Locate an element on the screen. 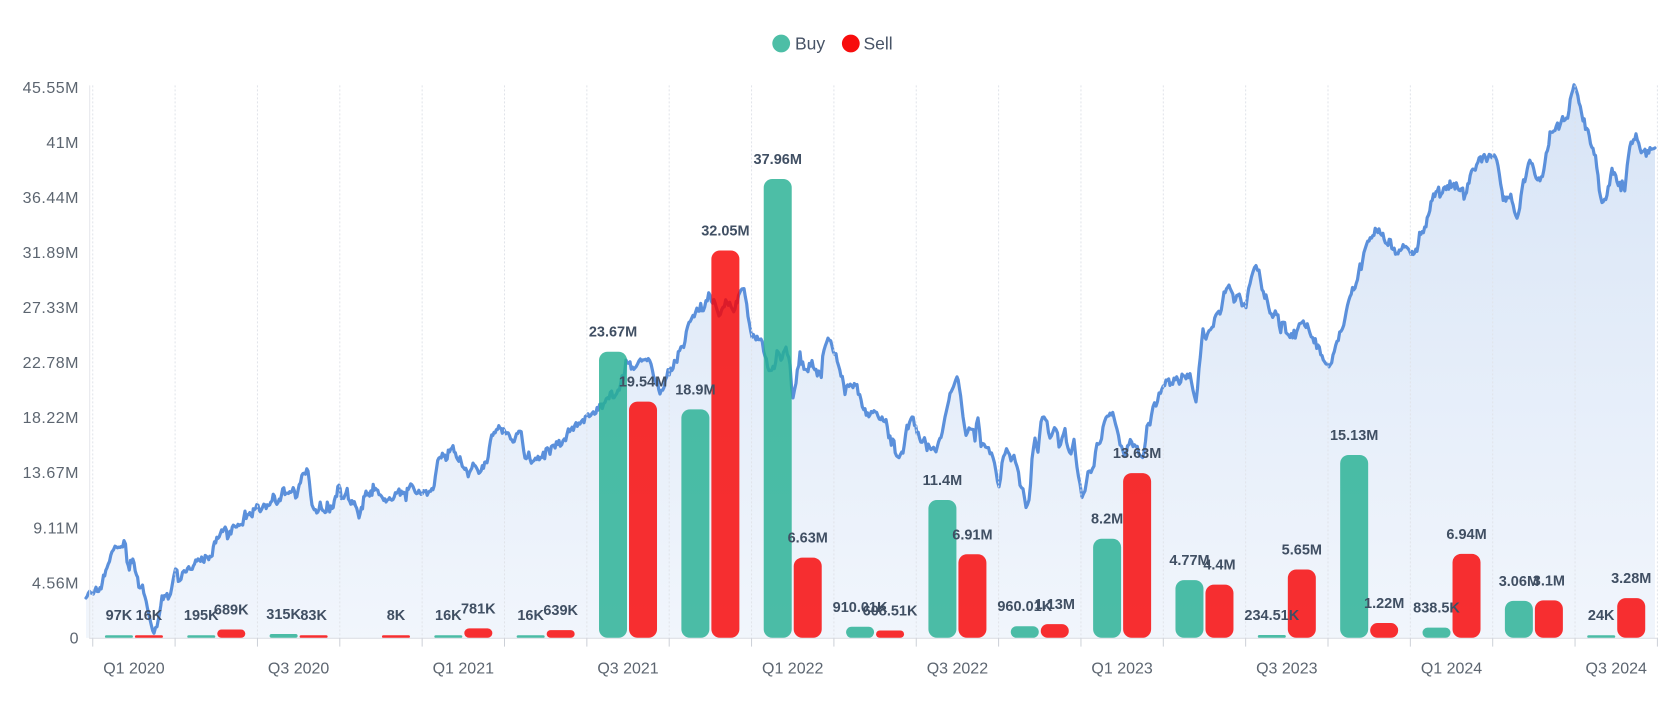  svg-text: 15.13M is located at coordinates (1354, 436).